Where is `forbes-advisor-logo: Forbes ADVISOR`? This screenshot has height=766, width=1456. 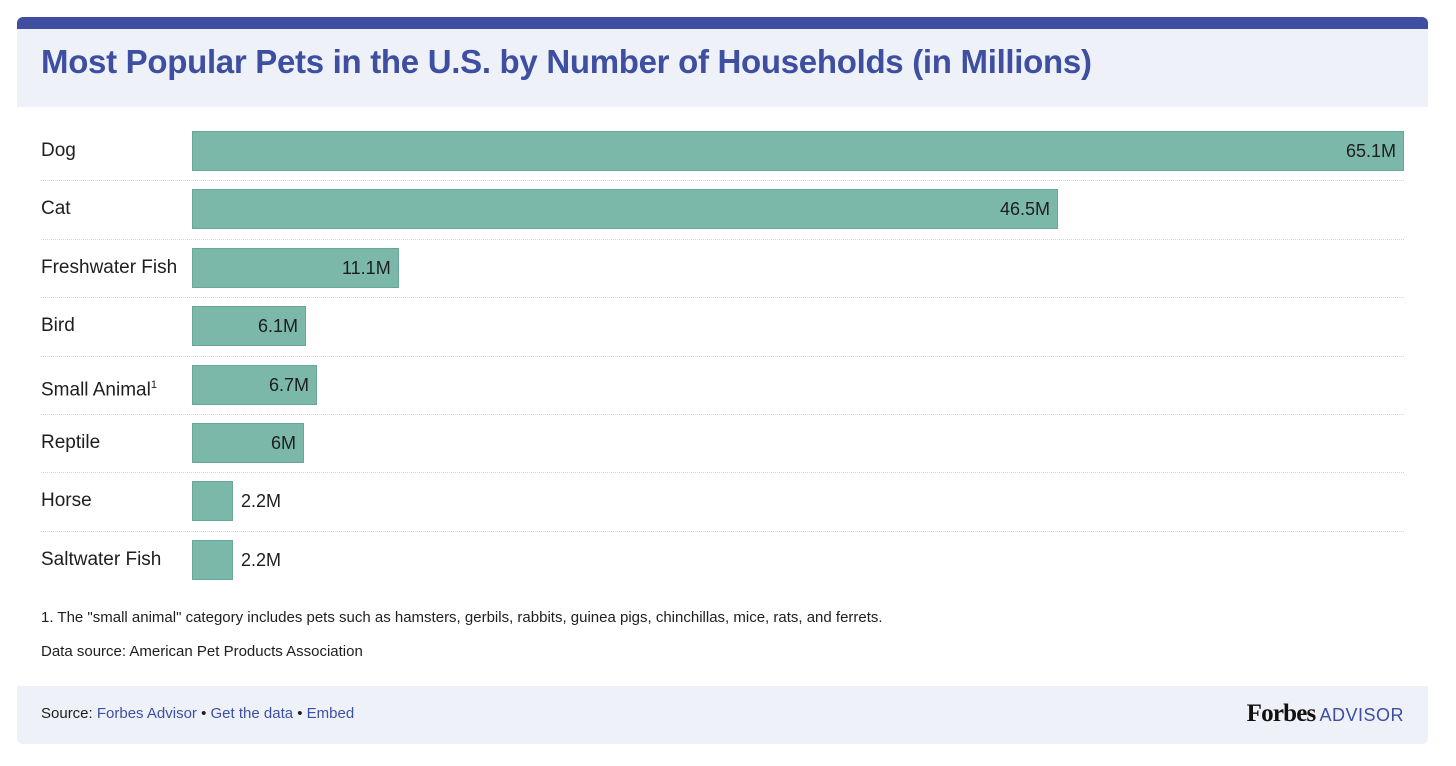 forbes-advisor-logo: Forbes ADVISOR is located at coordinates (1325, 714).